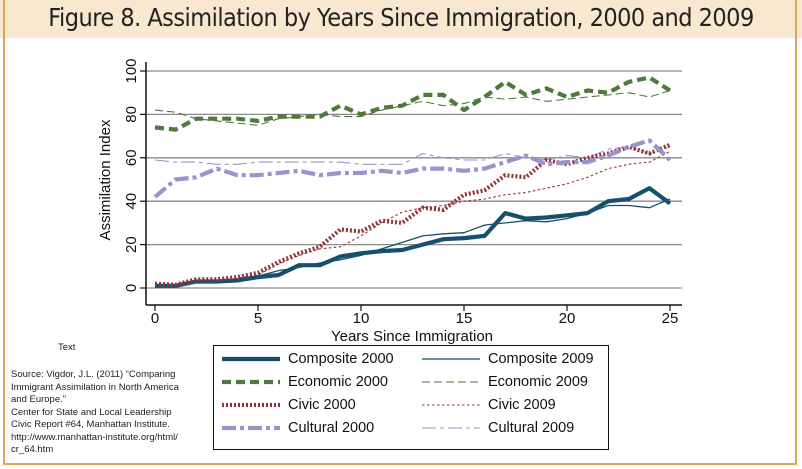  Describe the element at coordinates (412, 107) in the screenshot. I see `series-economic-2009` at that location.